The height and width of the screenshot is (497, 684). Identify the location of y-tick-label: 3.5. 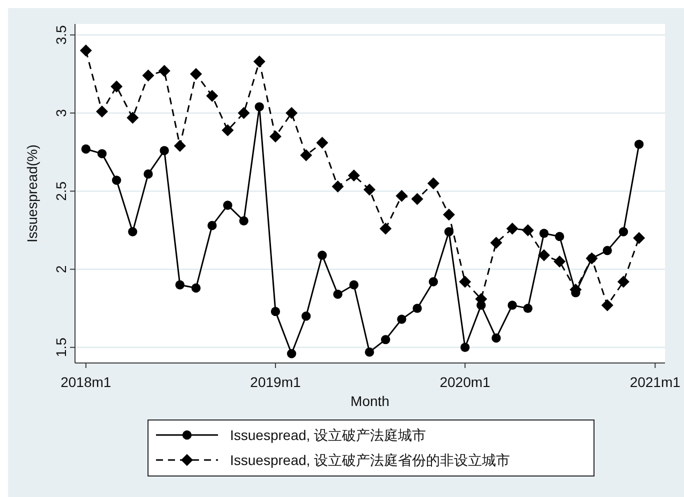
(61, 34).